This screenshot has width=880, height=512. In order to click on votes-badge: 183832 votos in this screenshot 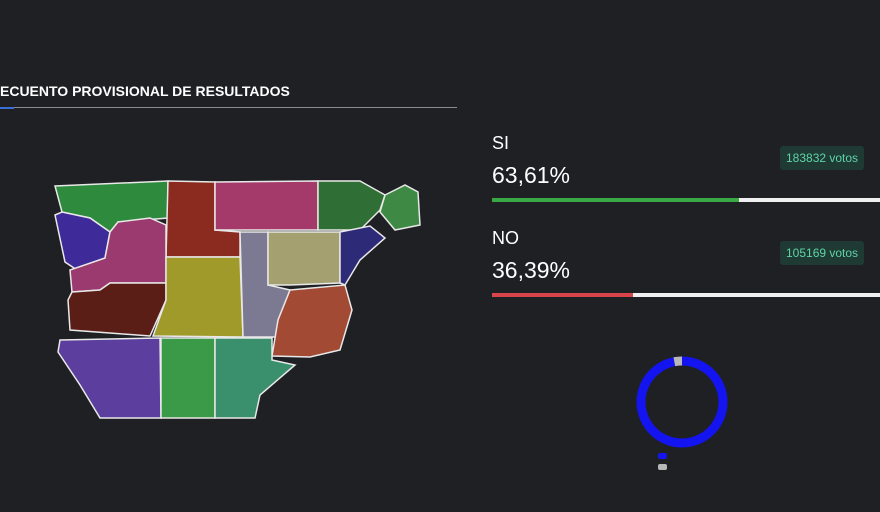, I will do `click(822, 158)`.